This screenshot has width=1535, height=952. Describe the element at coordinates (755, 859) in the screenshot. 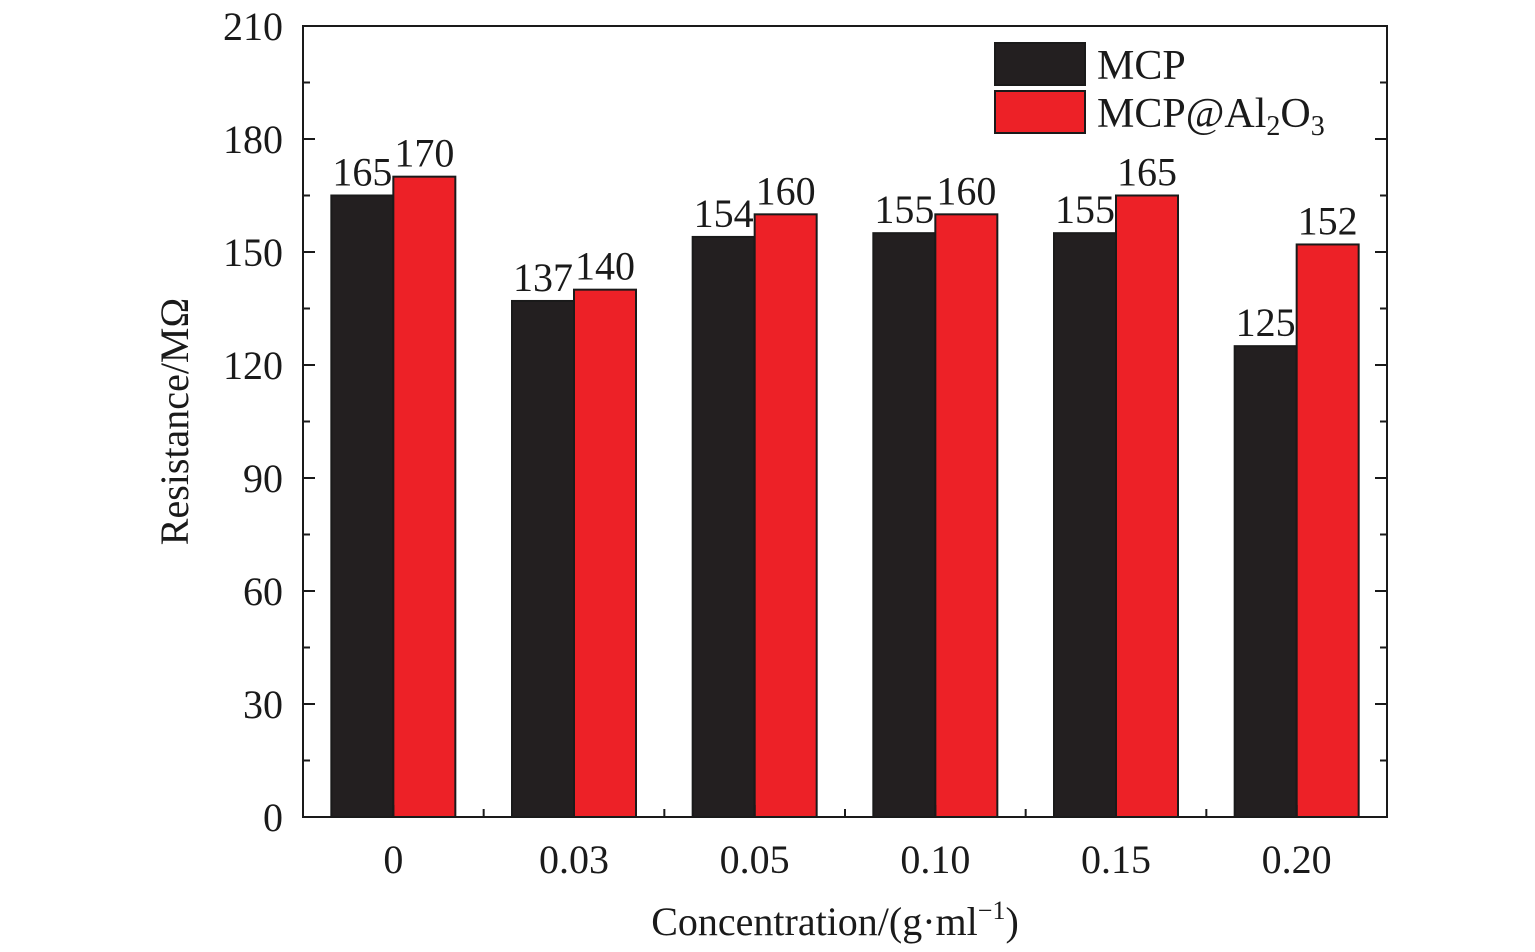

I see `x-tick-label: 0.05` at that location.